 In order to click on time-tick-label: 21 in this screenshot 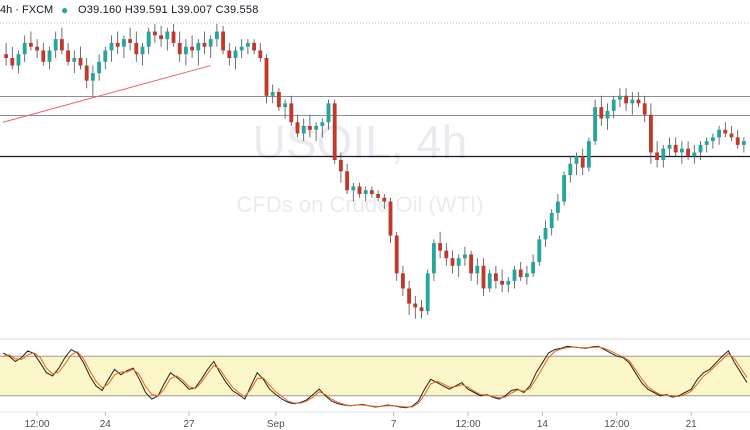, I will do `click(692, 424)`.